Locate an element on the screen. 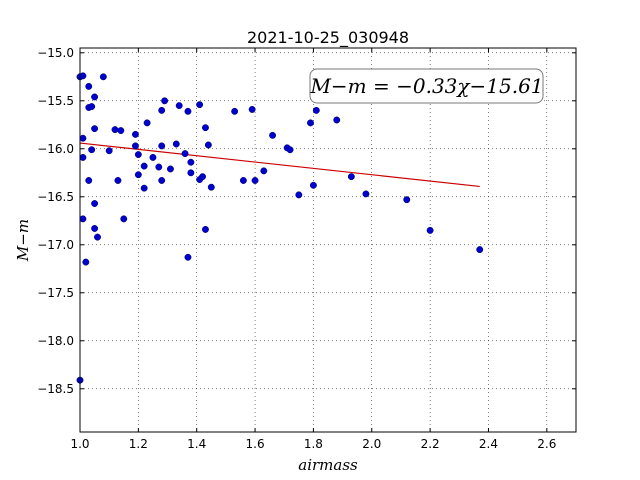 This screenshot has width=640, height=480. y-axis-label: M−m is located at coordinates (23, 240).